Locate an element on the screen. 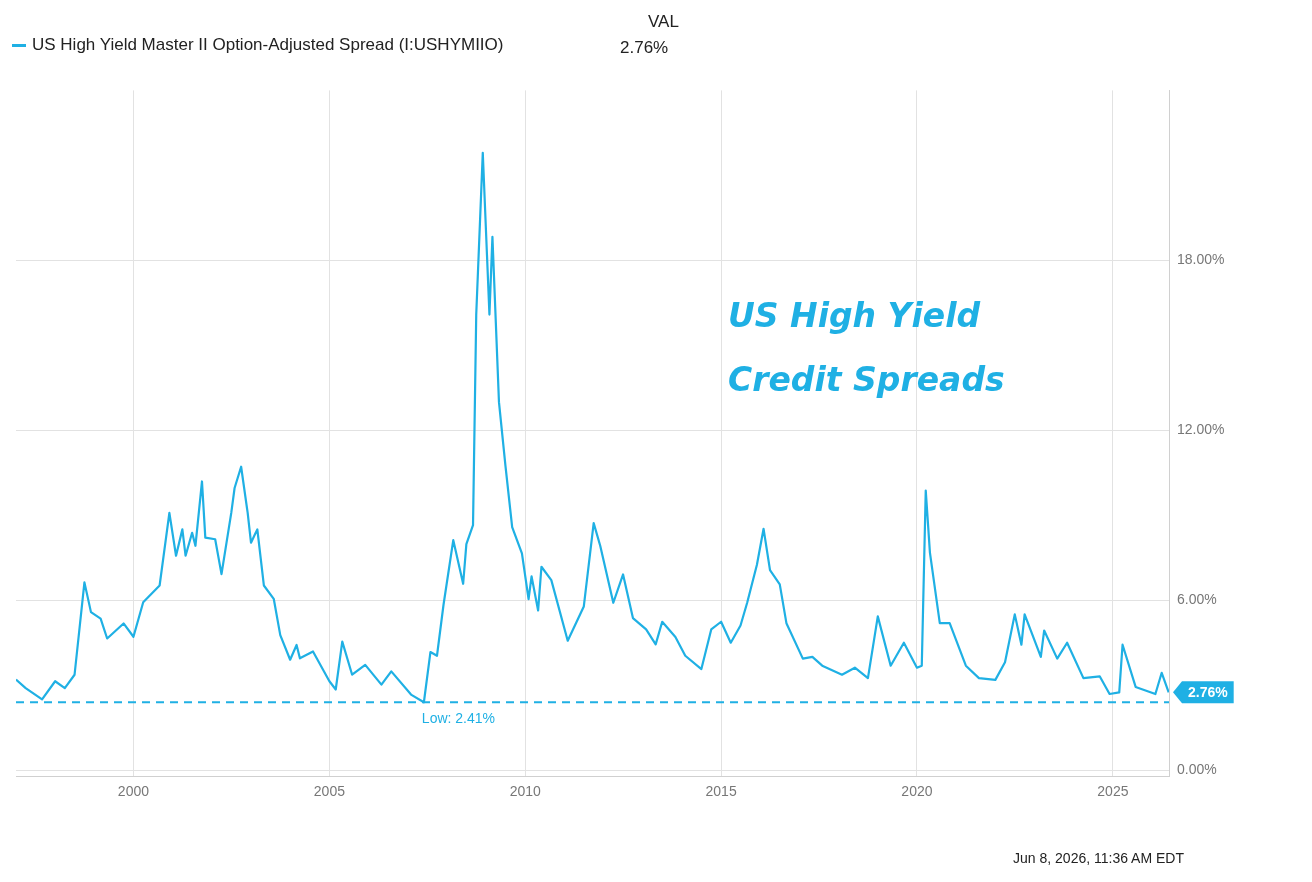  text: VAL is located at coordinates (663, 22).